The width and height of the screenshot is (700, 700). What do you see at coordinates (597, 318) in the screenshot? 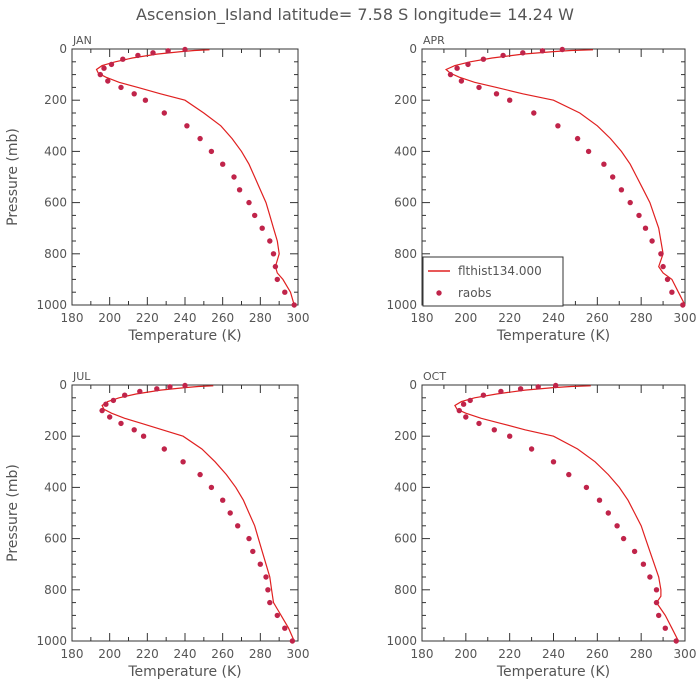
I see `x-tick-label: 260` at bounding box center [597, 318].